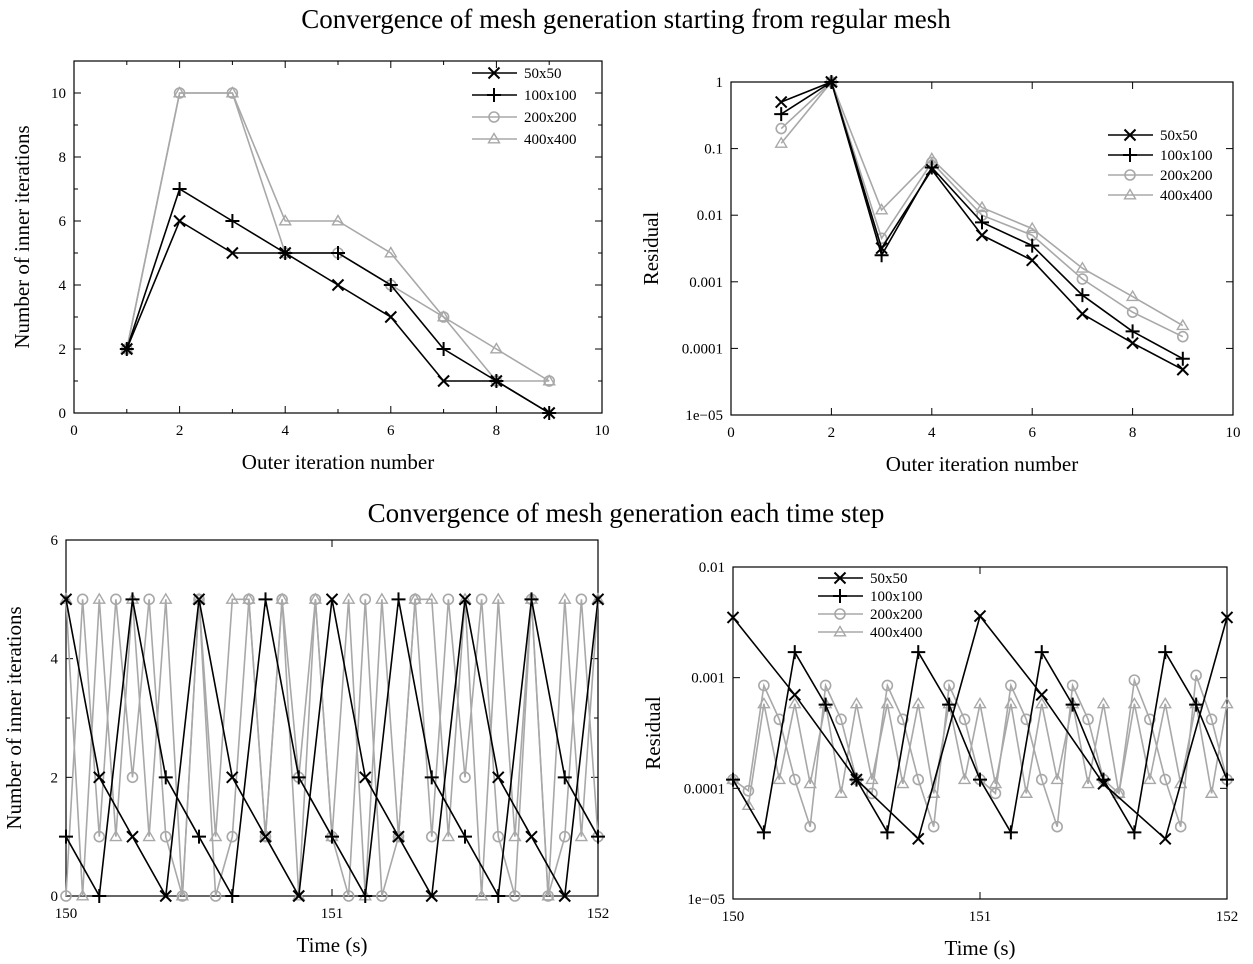 Image resolution: width=1253 pixels, height=964 pixels. What do you see at coordinates (550, 96) in the screenshot?
I see `legend-label: 100x100` at bounding box center [550, 96].